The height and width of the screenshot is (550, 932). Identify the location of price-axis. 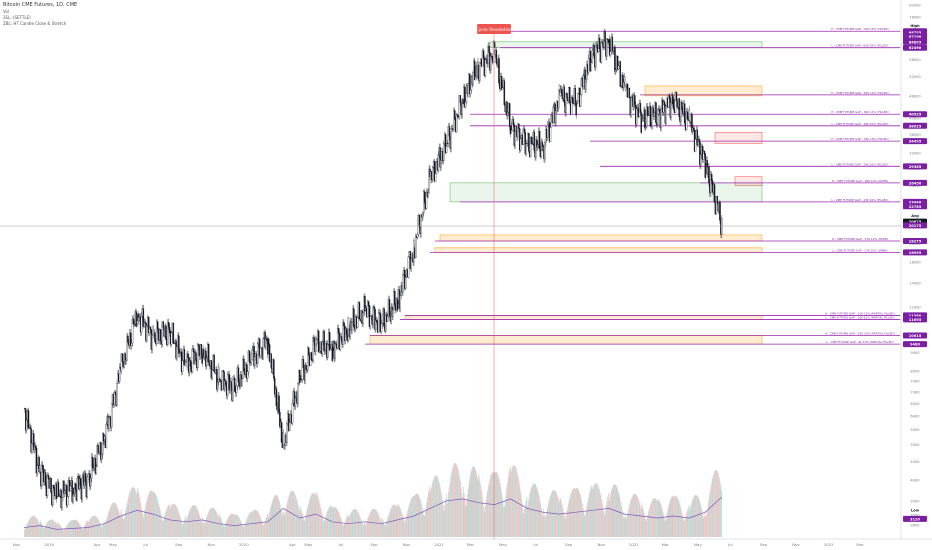
(916, 275).